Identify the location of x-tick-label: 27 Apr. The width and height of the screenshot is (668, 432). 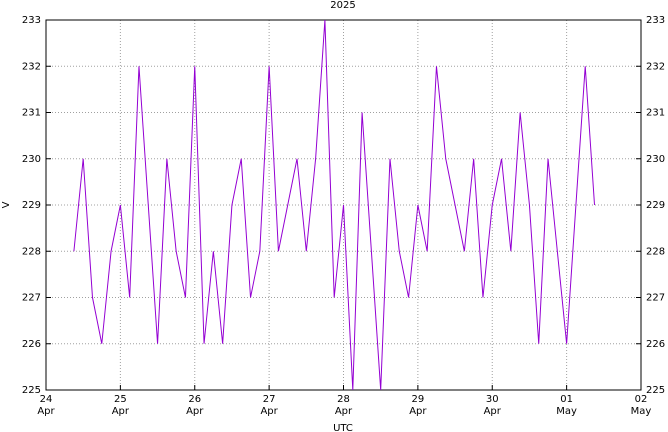
(269, 405).